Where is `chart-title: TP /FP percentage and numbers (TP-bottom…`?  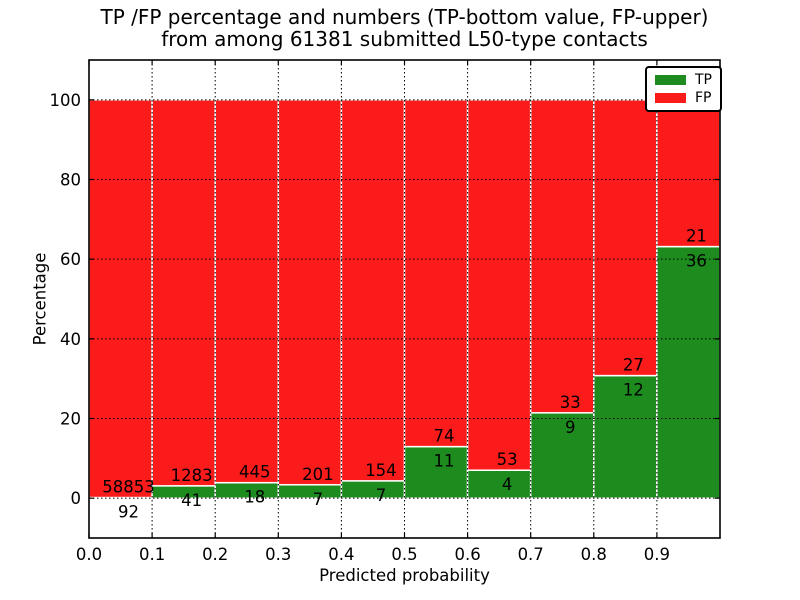
chart-title: TP /FP percentage and numbers (TP-bottom… is located at coordinates (404, 28).